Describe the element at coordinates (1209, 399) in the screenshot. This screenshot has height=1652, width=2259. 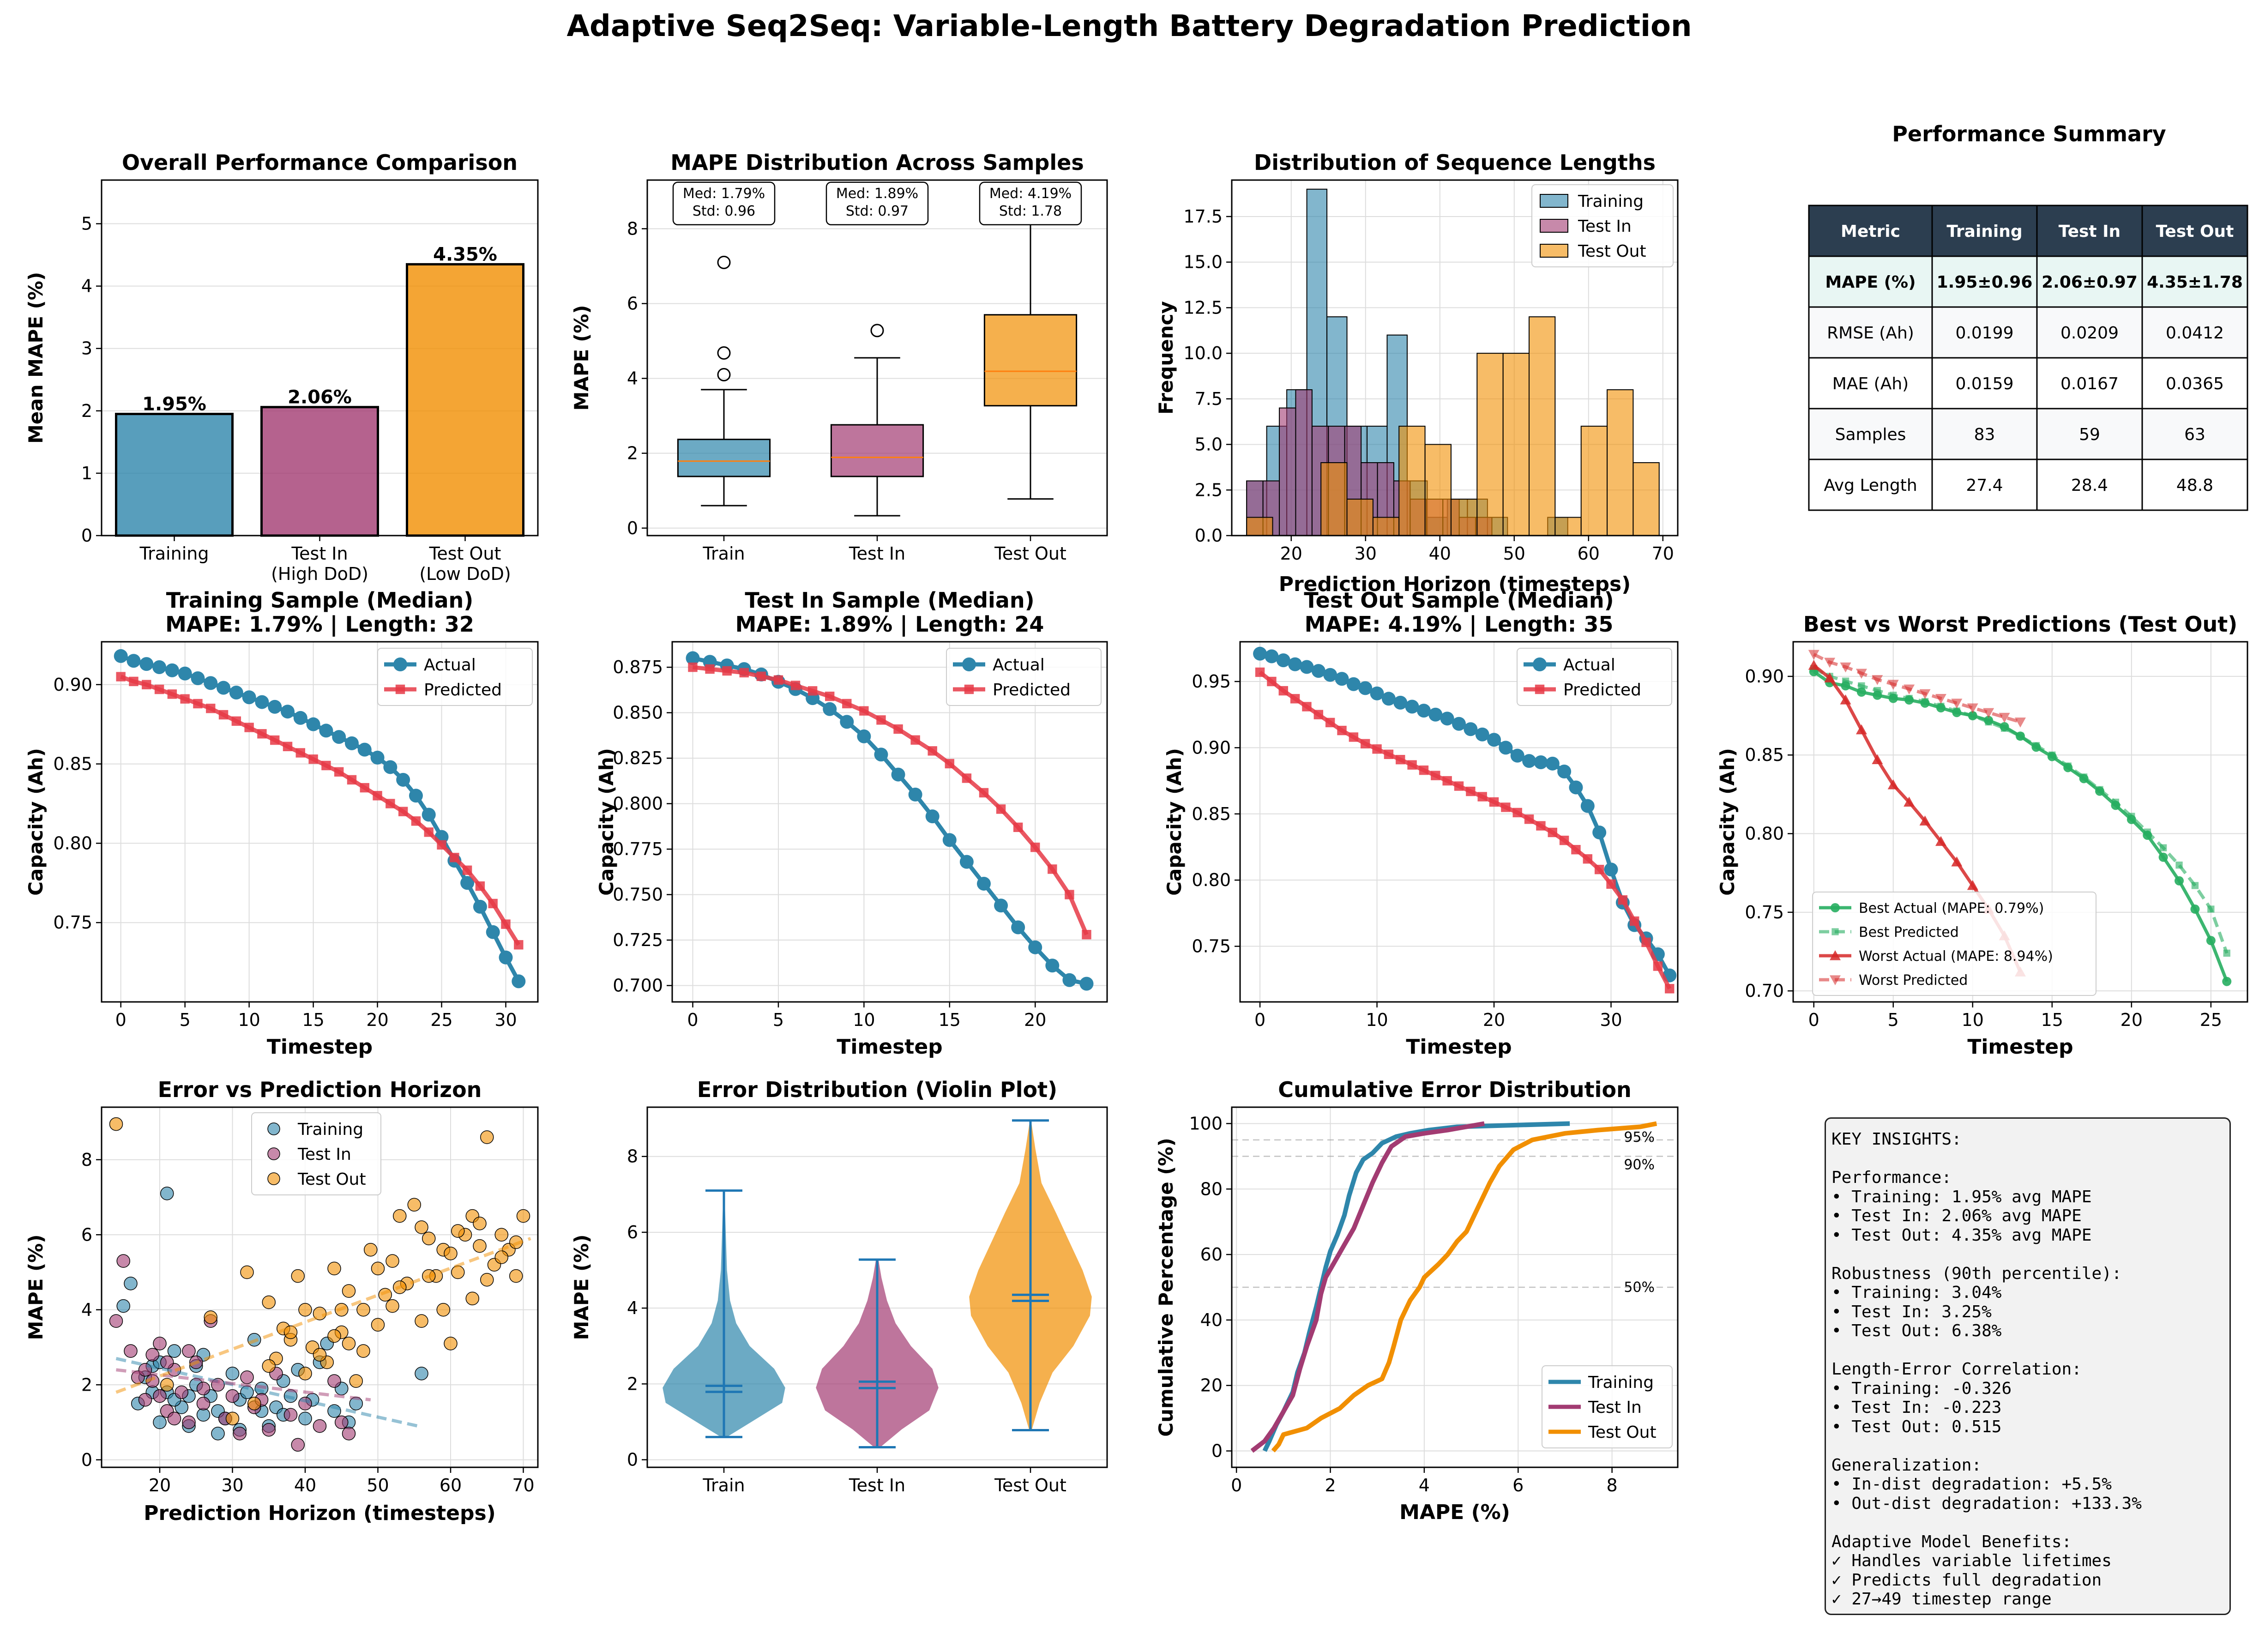
I see `y-tick-label: 7.5` at that location.